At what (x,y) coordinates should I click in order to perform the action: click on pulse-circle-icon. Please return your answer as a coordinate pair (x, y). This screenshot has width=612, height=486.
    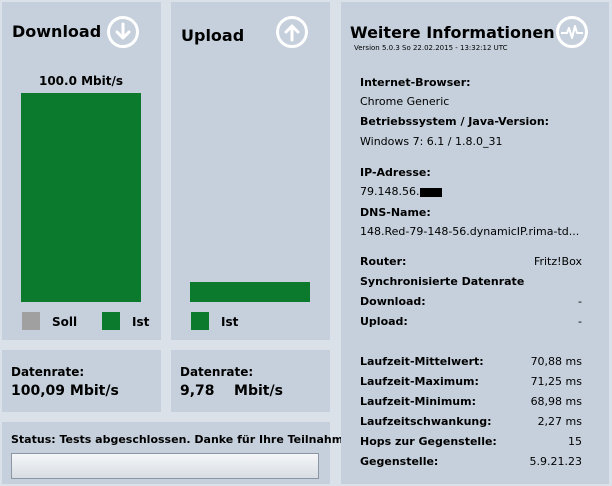
    Looking at the image, I should click on (572, 32).